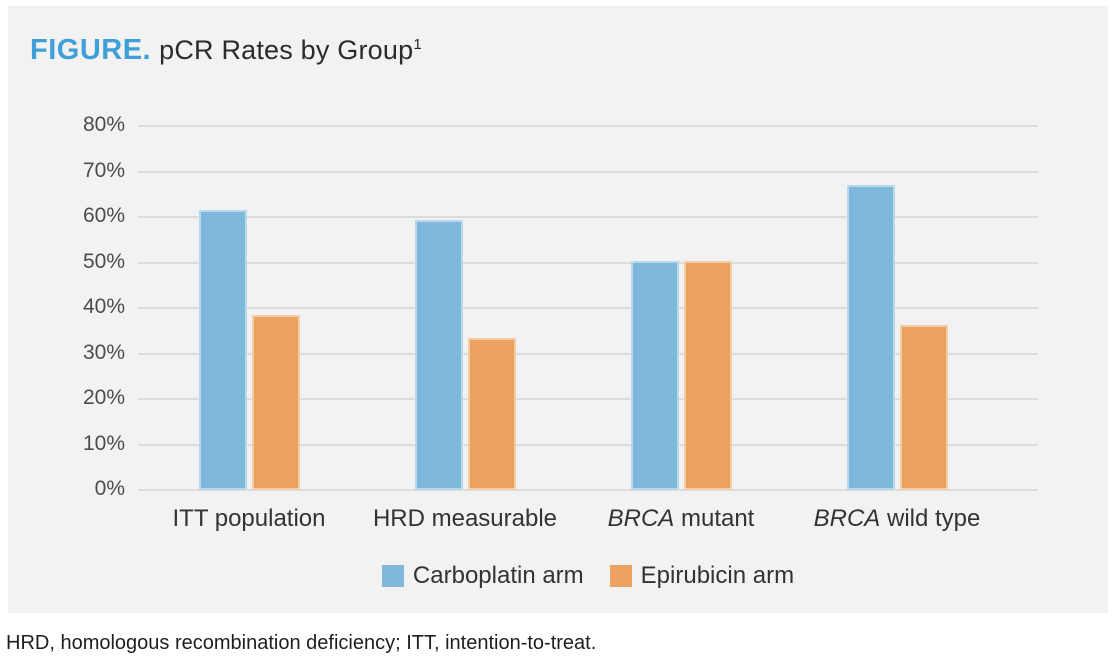 The width and height of the screenshot is (1120, 666). I want to click on y-tick-label: 50%, so click(103, 261).